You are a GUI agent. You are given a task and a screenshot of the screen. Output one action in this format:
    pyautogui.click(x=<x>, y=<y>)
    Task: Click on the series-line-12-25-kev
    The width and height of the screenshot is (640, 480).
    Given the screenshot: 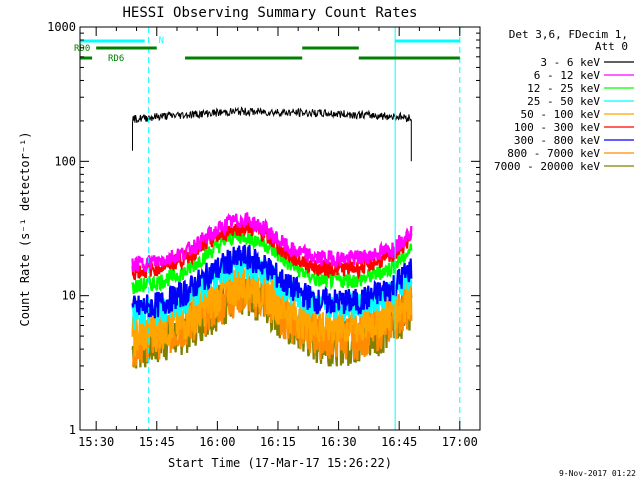 What is the action you would take?
    pyautogui.click(x=272, y=261)
    